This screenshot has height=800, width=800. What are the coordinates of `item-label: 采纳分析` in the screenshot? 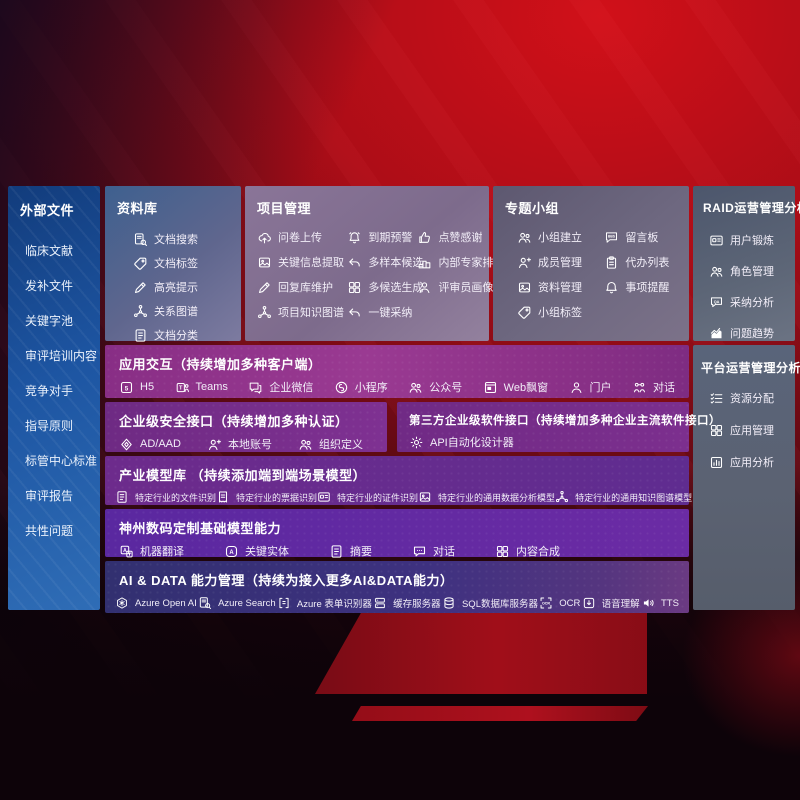 It's located at (752, 303).